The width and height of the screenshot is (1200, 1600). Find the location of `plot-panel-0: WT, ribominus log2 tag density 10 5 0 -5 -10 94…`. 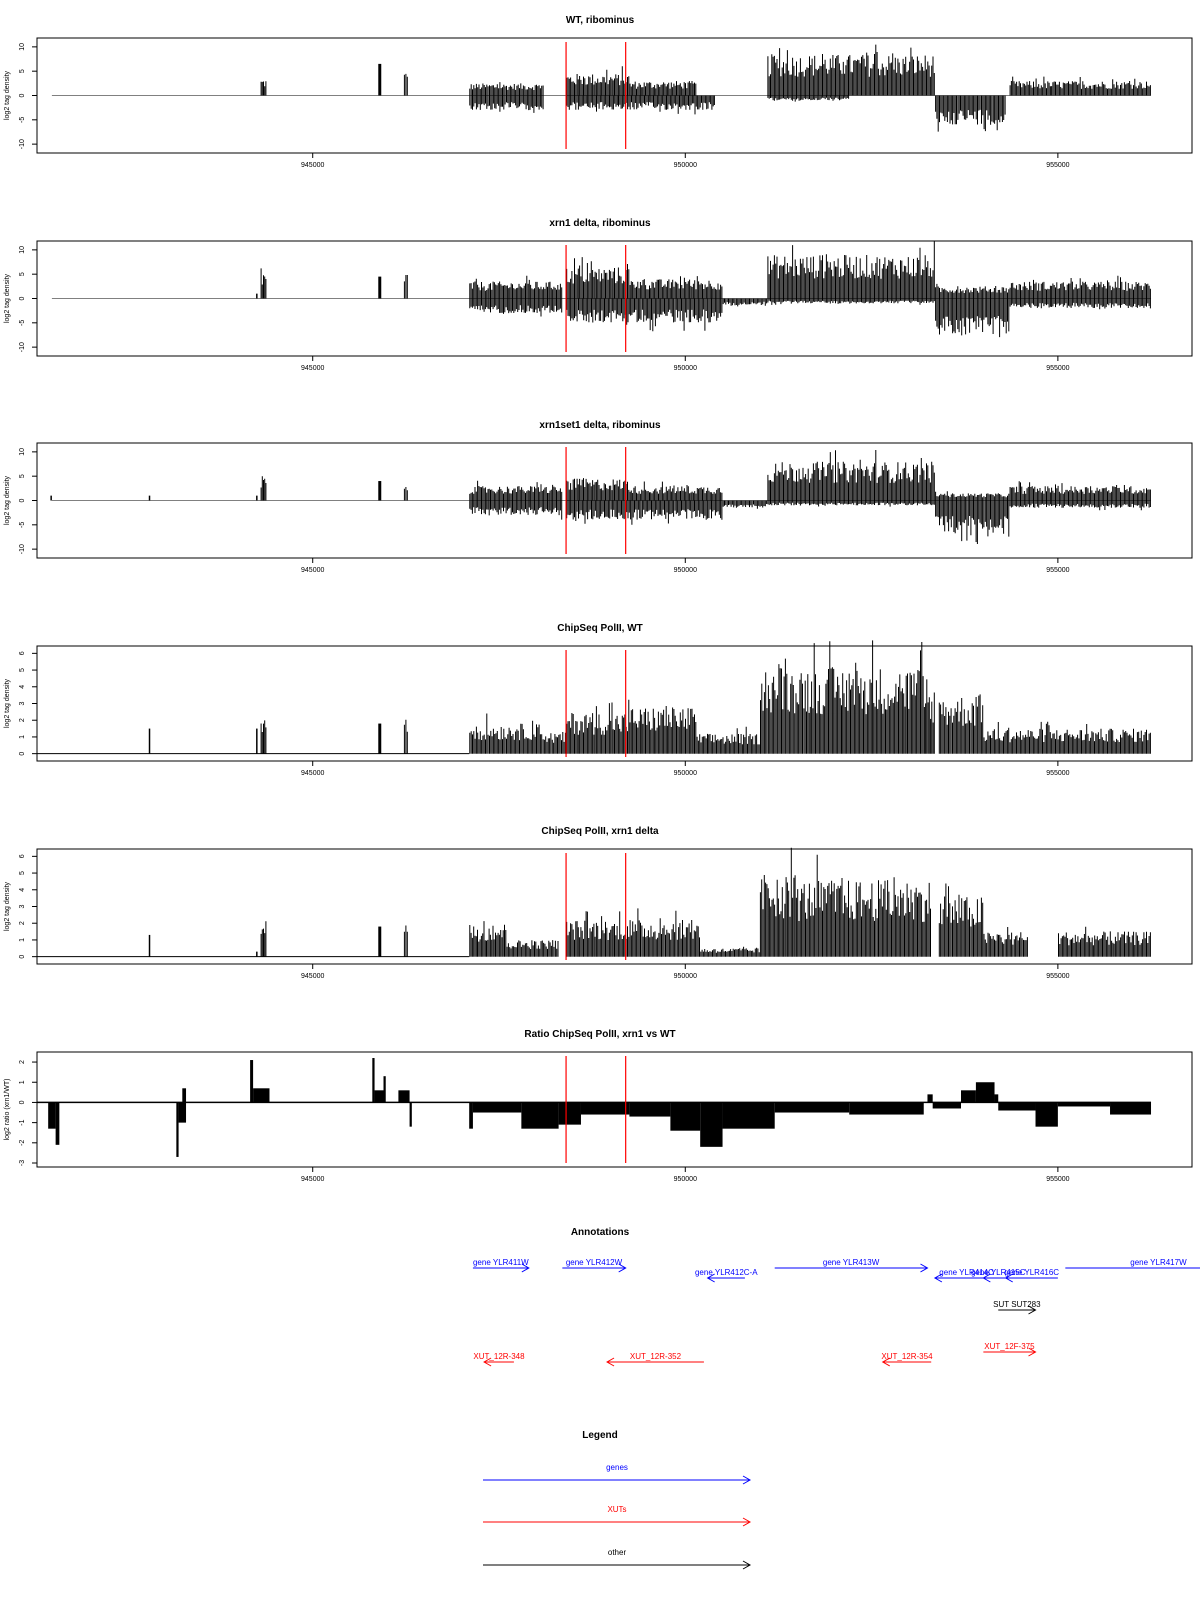

plot-panel-0: WT, ribominus log2 tag density 10 5 0 -5 -10 94… is located at coordinates (598, 92).